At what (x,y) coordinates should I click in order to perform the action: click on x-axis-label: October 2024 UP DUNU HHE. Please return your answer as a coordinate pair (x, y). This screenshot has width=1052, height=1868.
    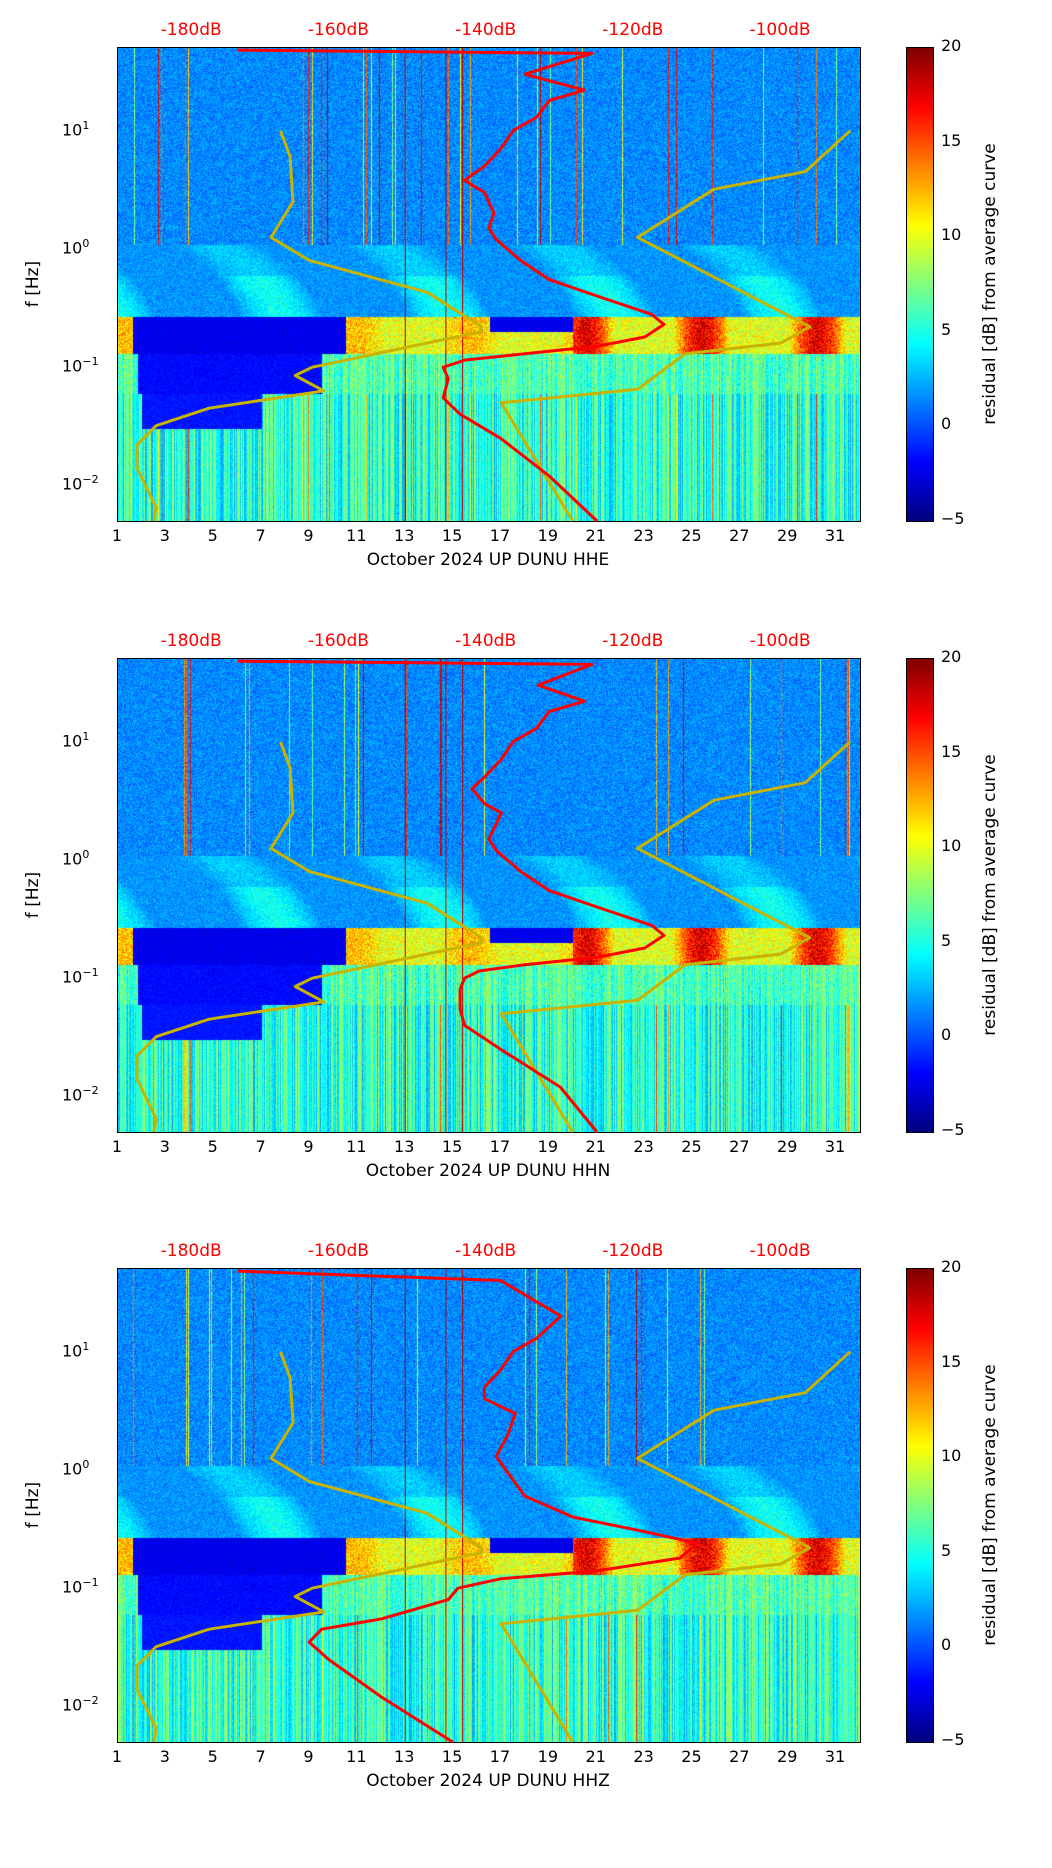
    Looking at the image, I should click on (488, 560).